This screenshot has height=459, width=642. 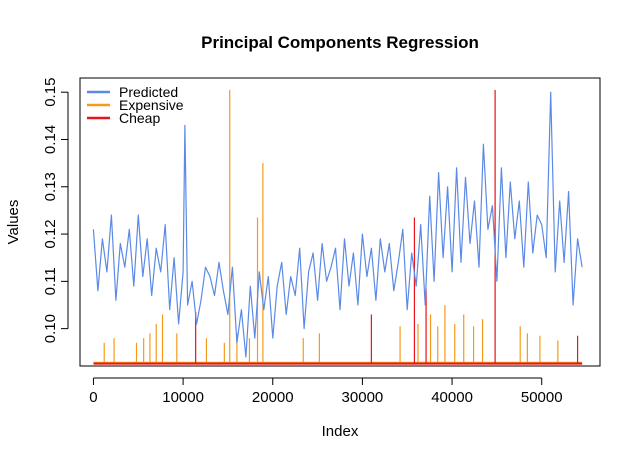 I want to click on x-tick-label: 20000, so click(x=273, y=397).